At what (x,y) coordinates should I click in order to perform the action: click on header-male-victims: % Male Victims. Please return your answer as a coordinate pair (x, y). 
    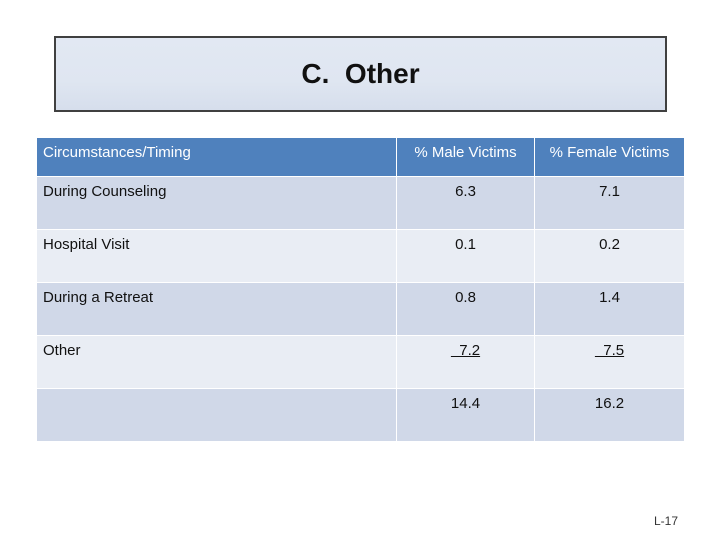
    Looking at the image, I should click on (465, 157).